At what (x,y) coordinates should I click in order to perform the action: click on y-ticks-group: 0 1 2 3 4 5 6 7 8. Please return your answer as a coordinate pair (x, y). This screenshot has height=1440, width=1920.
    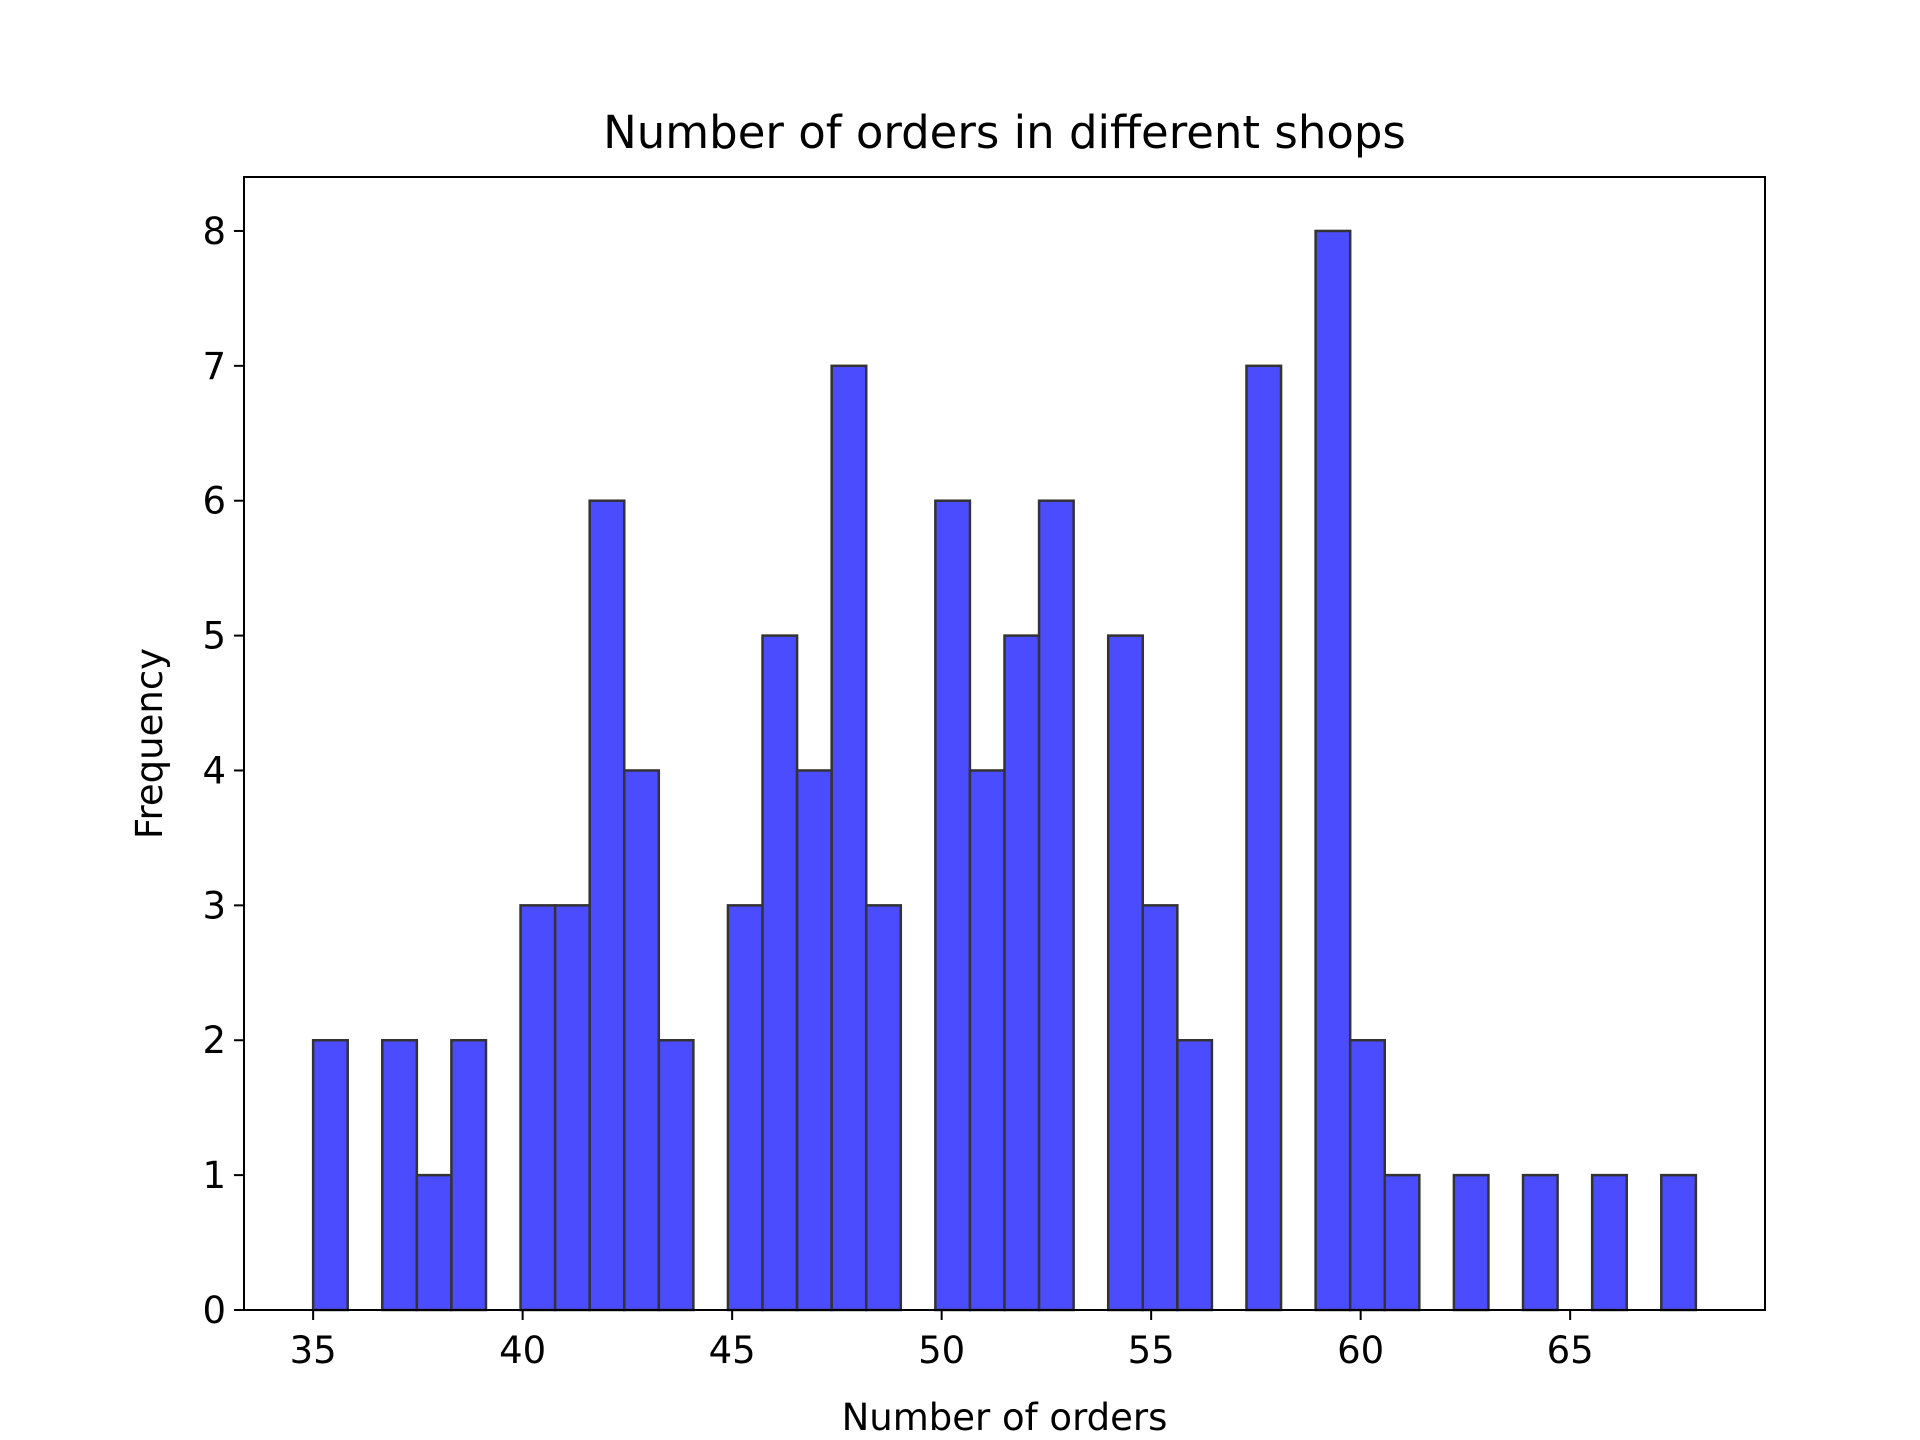
    Looking at the image, I should click on (223, 771).